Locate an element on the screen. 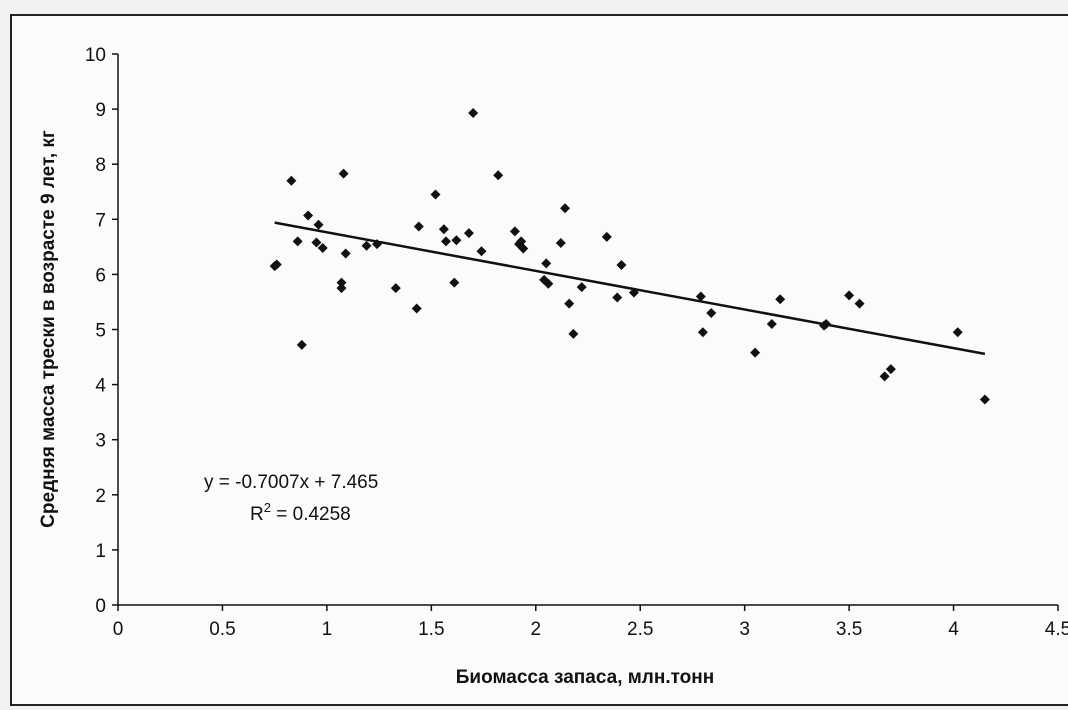 The image size is (1068, 710). x-tick-label: 3.5 is located at coordinates (849, 629).